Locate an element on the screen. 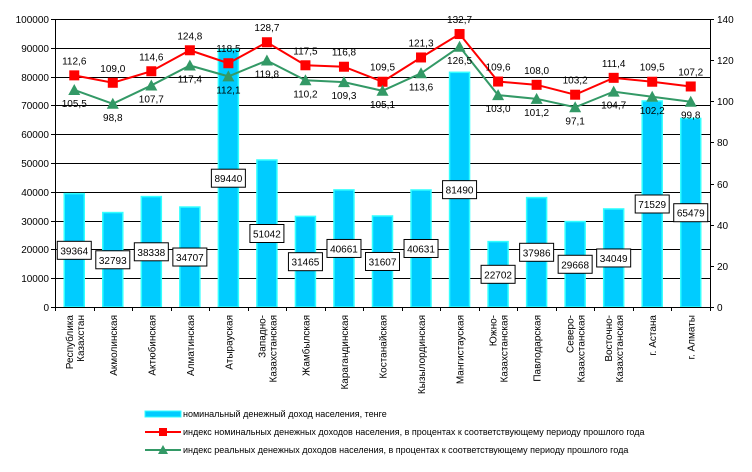 The height and width of the screenshot is (472, 752). real-index-label: 99,8 is located at coordinates (691, 116).